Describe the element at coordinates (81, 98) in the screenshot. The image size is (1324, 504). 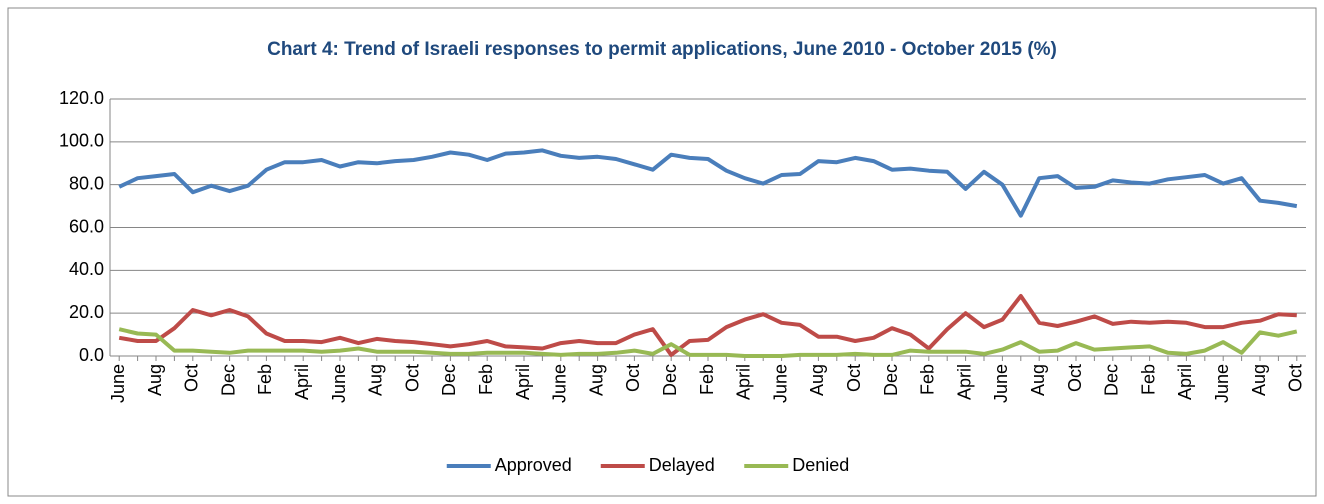
I see `y-tick-label: 120.0` at that location.